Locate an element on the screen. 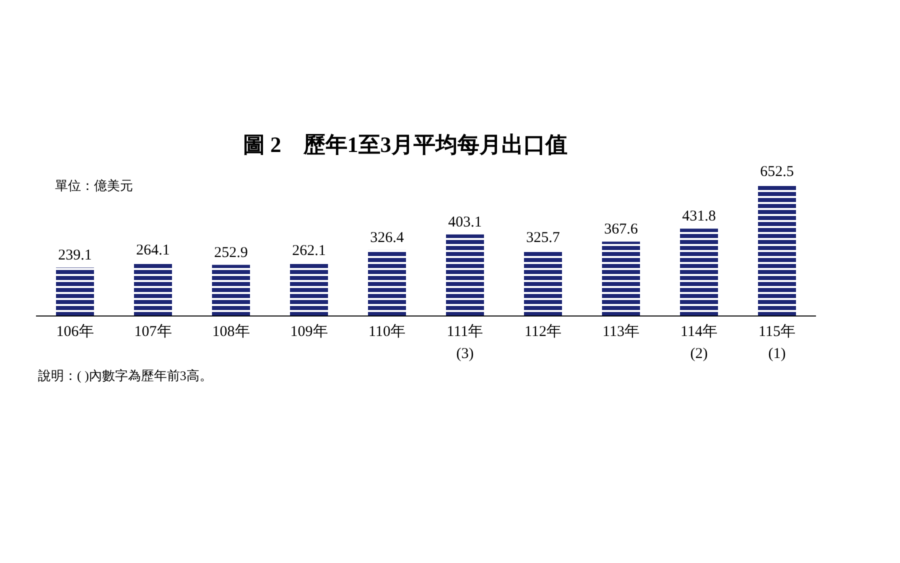  x-tick-label: 111年 (3) is located at coordinates (465, 342).